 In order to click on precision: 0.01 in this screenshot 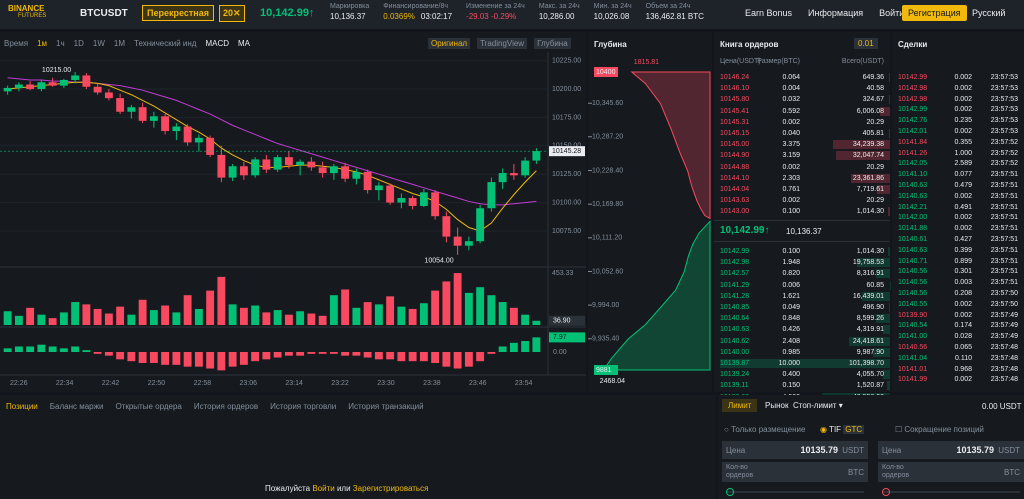, I will do `click(866, 43)`.